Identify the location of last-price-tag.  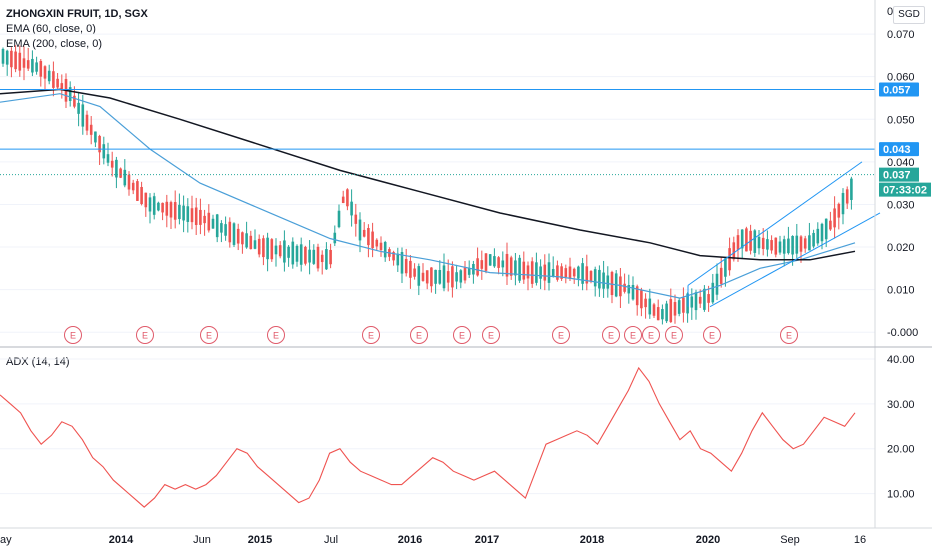
(899, 174).